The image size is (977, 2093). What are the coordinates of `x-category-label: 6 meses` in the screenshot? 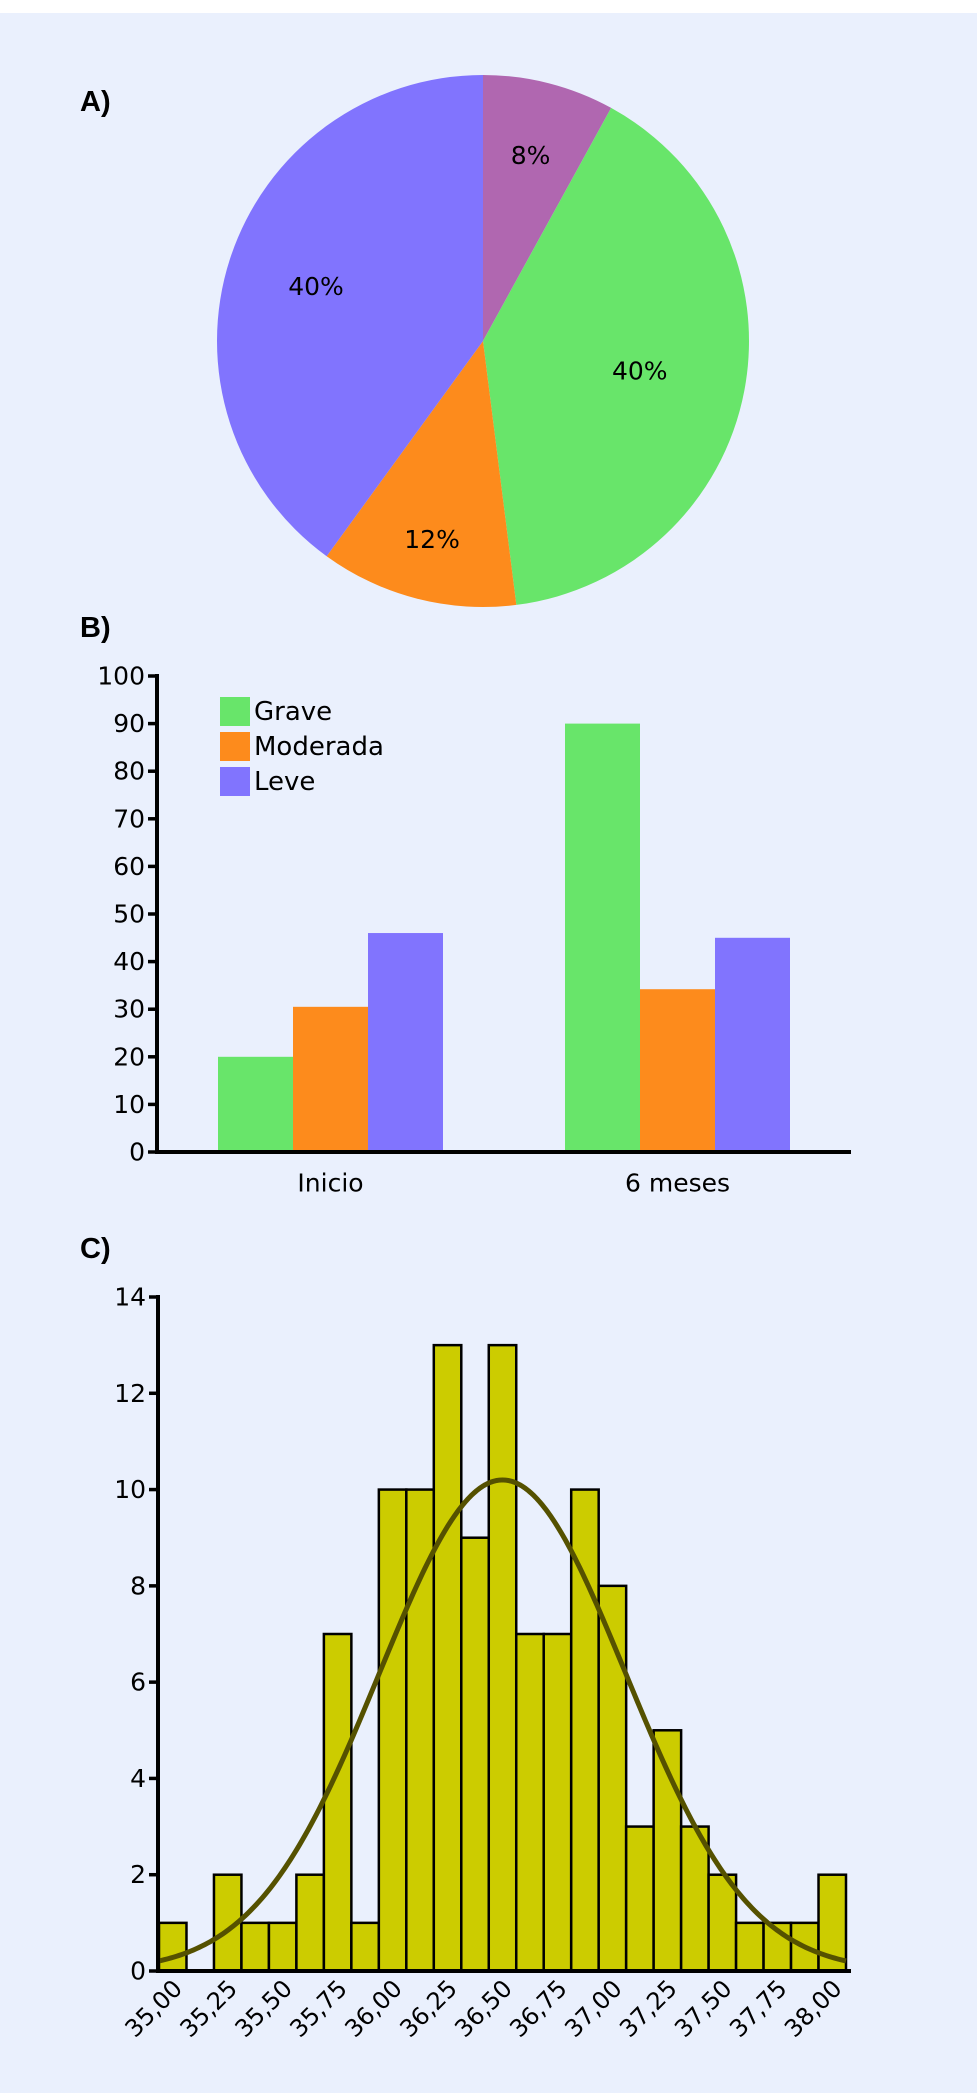 It's located at (677, 1183).